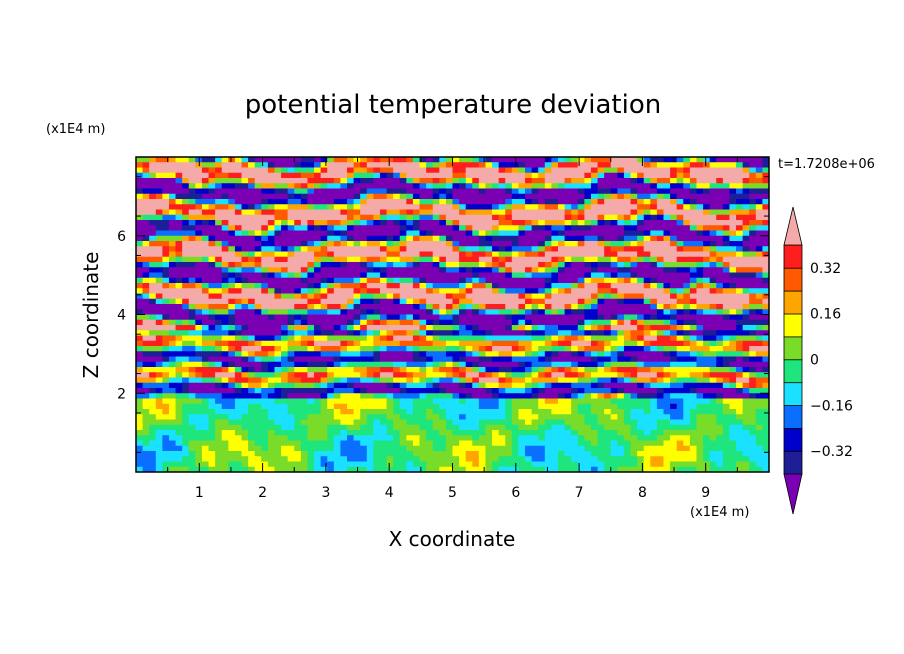 This screenshot has height=654, width=904. I want to click on y-scale-label: (x1E4 m), so click(75, 129).